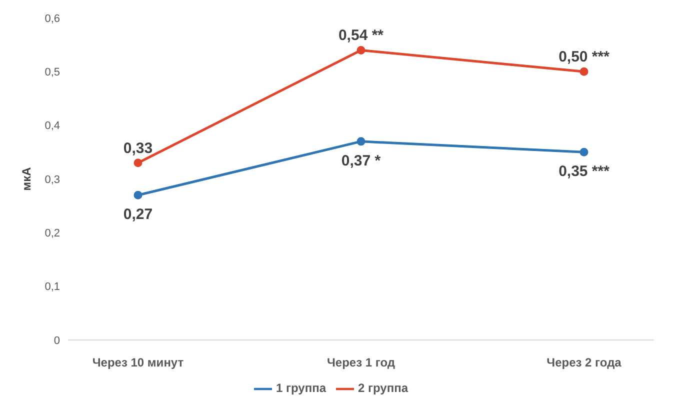 Image resolution: width=692 pixels, height=411 pixels. I want to click on data-label: 0,54 **, so click(361, 35).